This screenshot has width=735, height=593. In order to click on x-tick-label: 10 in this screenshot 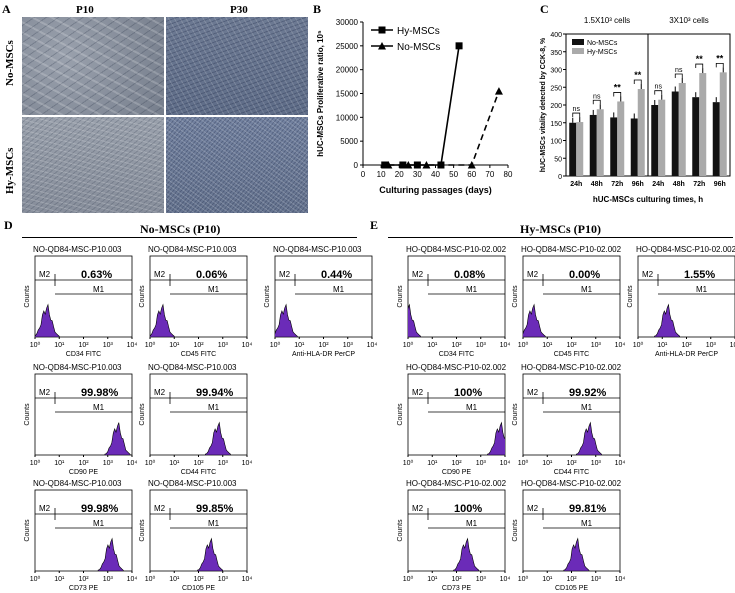, I will do `click(381, 174)`.